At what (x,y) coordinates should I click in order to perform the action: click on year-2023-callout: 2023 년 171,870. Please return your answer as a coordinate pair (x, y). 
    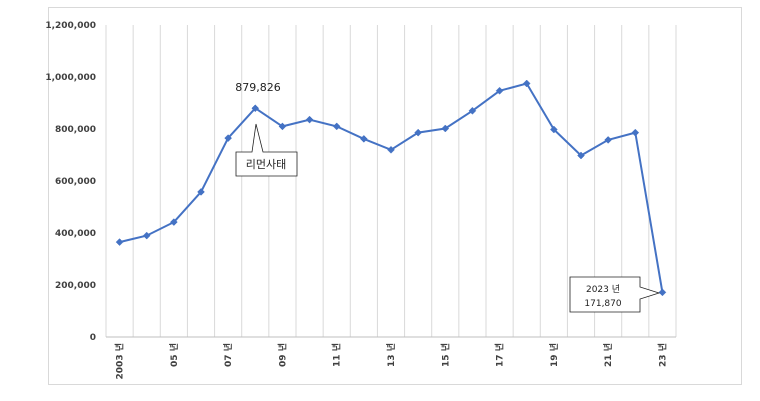
    Looking at the image, I should click on (615, 294).